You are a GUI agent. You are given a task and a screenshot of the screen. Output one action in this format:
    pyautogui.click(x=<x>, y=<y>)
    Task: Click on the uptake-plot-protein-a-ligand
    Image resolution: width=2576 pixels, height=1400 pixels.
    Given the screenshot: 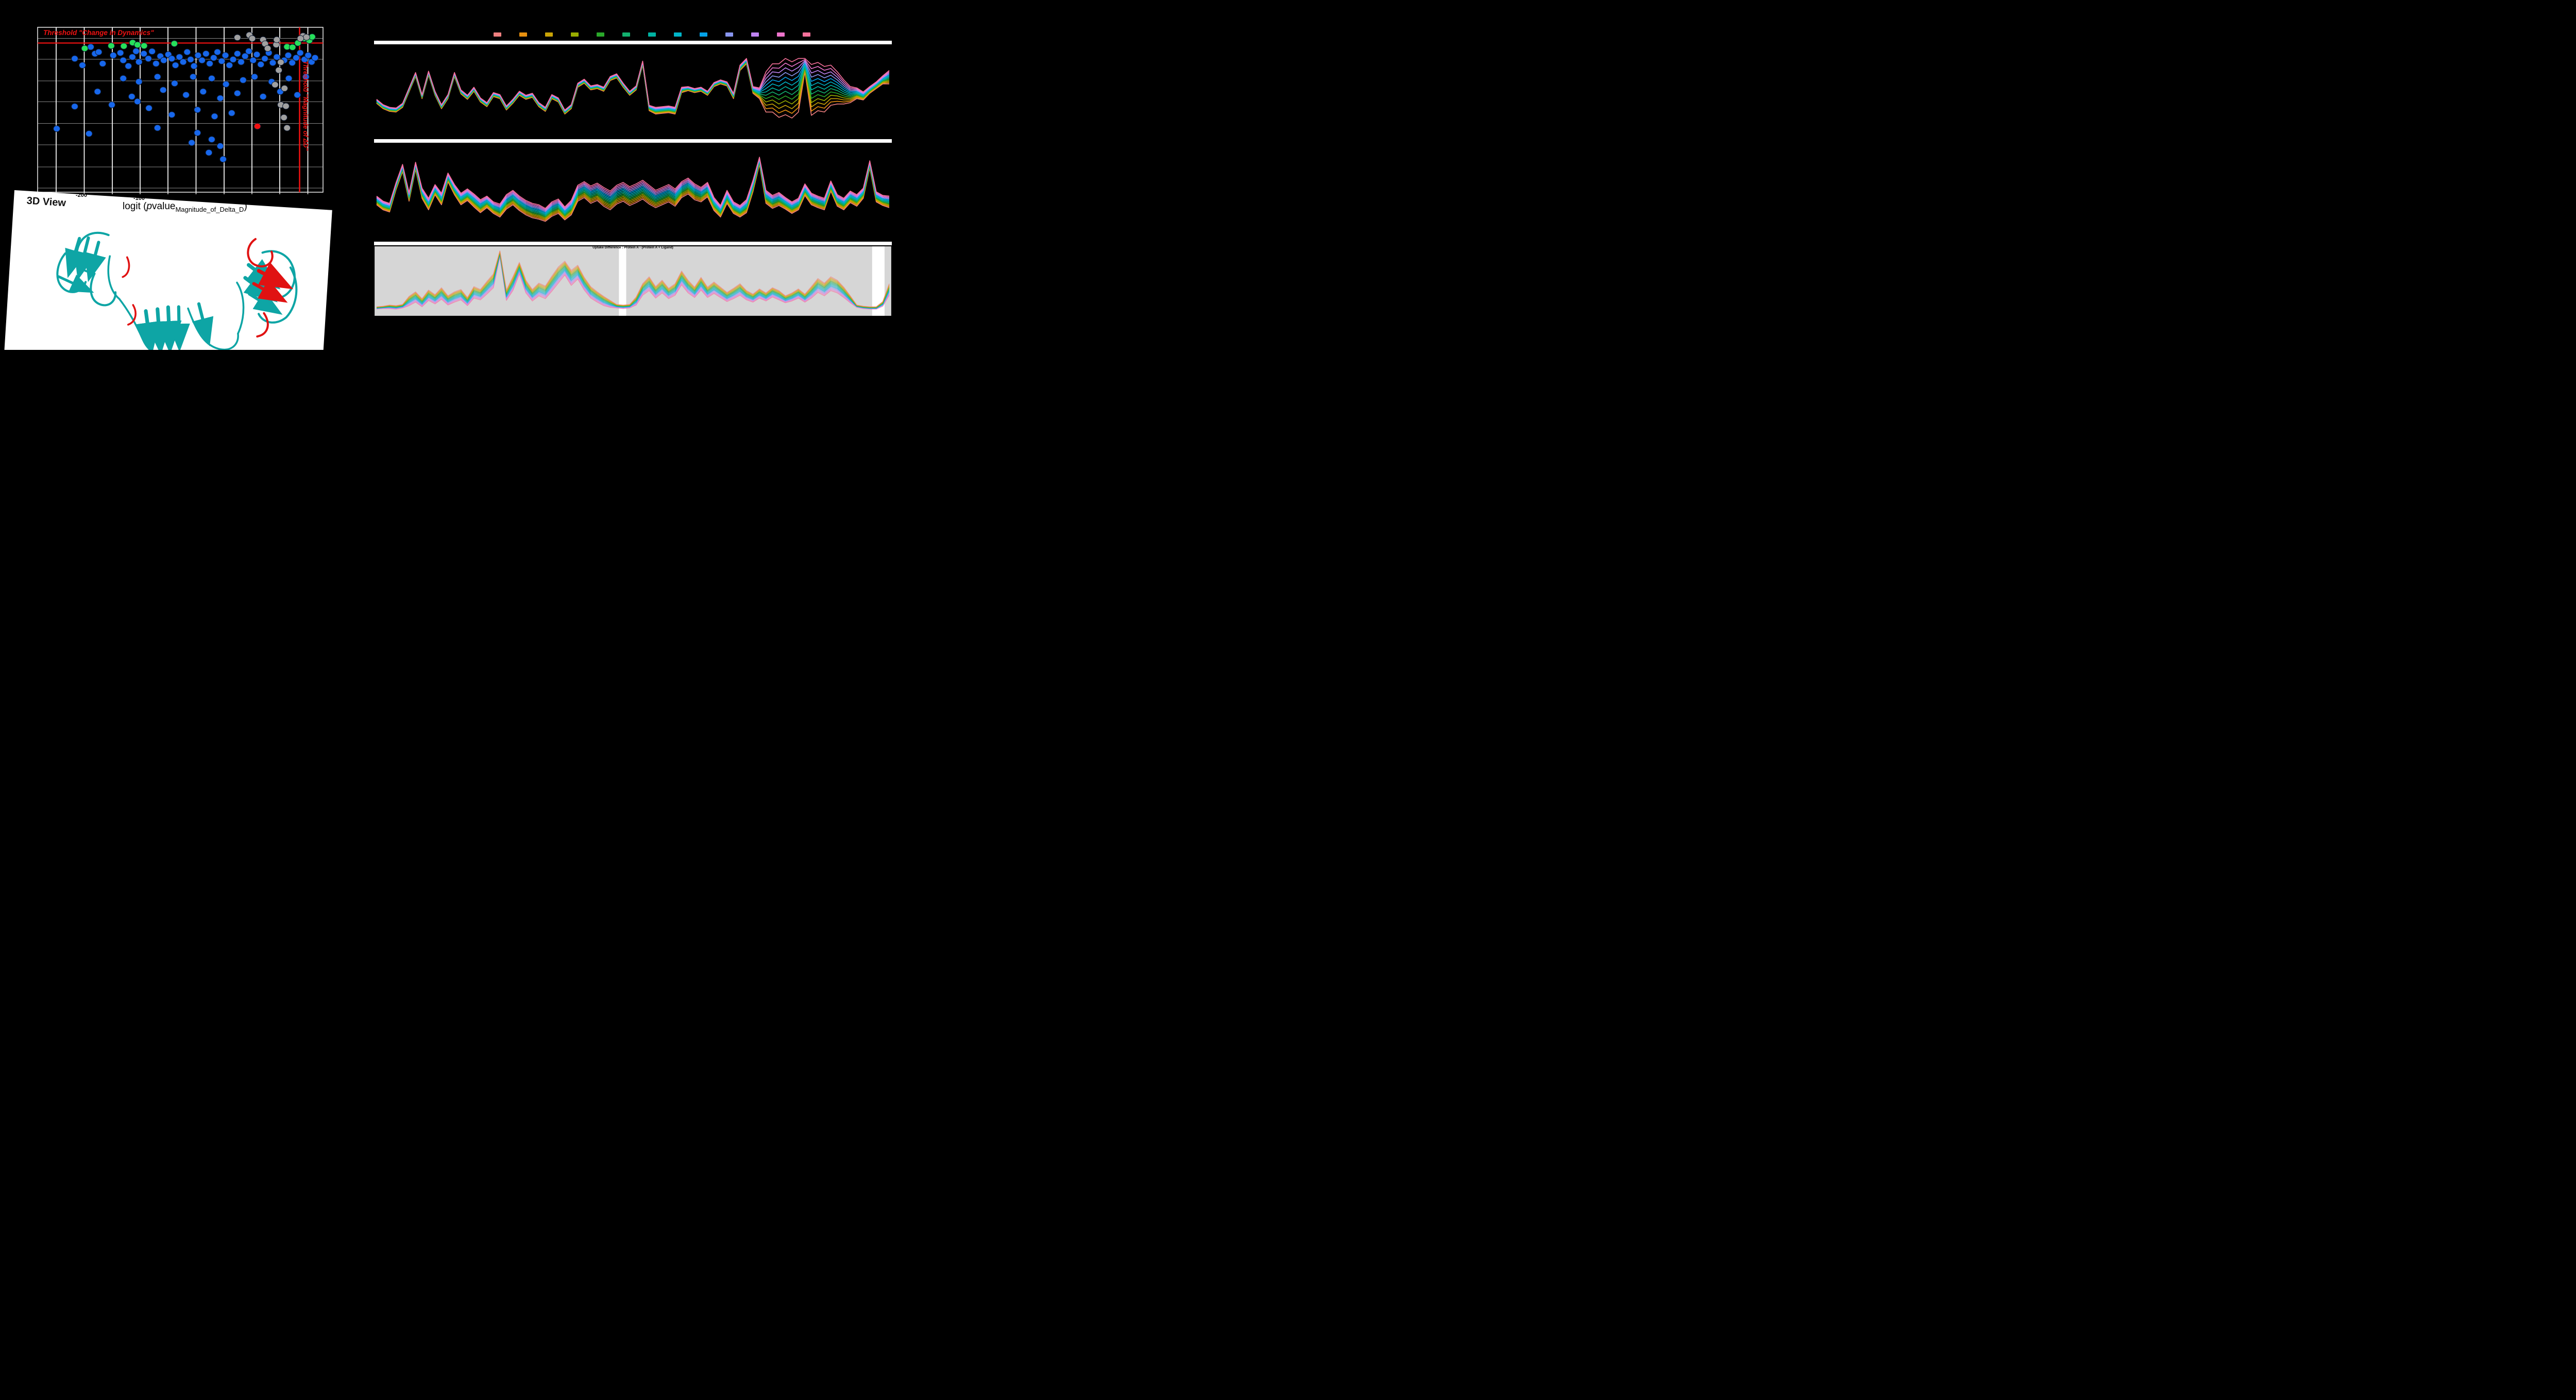 What is the action you would take?
    pyautogui.click(x=633, y=191)
    